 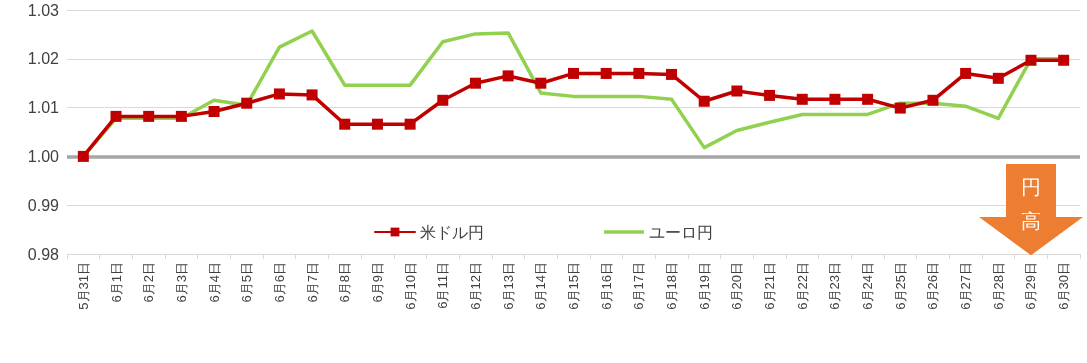 What do you see at coordinates (83, 286) in the screenshot?
I see `x-tick-label: 5月31日` at bounding box center [83, 286].